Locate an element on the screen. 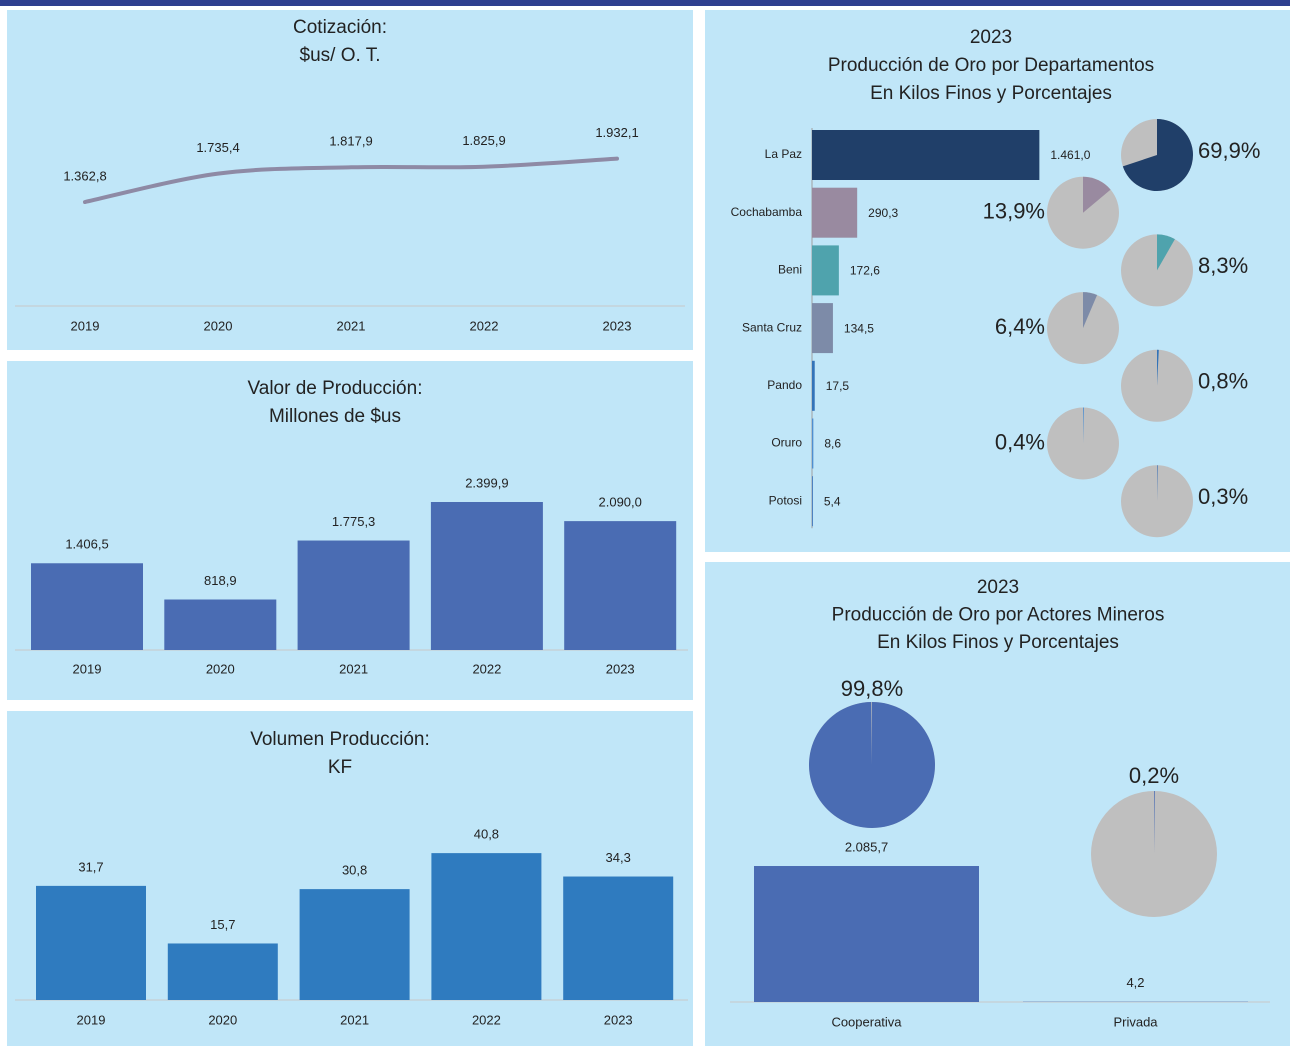 The height and width of the screenshot is (1046, 1290). value-label: 1.461,0 is located at coordinates (1070, 155).